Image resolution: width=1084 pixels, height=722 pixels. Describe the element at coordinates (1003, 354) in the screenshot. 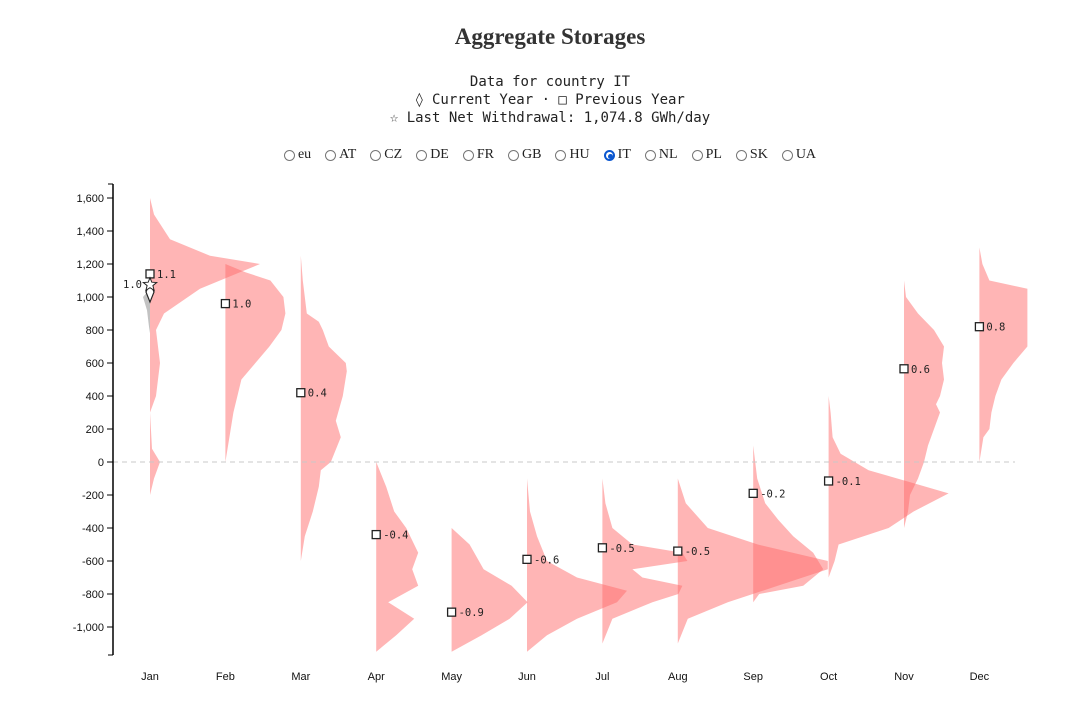

I see `density-violin-dec` at that location.